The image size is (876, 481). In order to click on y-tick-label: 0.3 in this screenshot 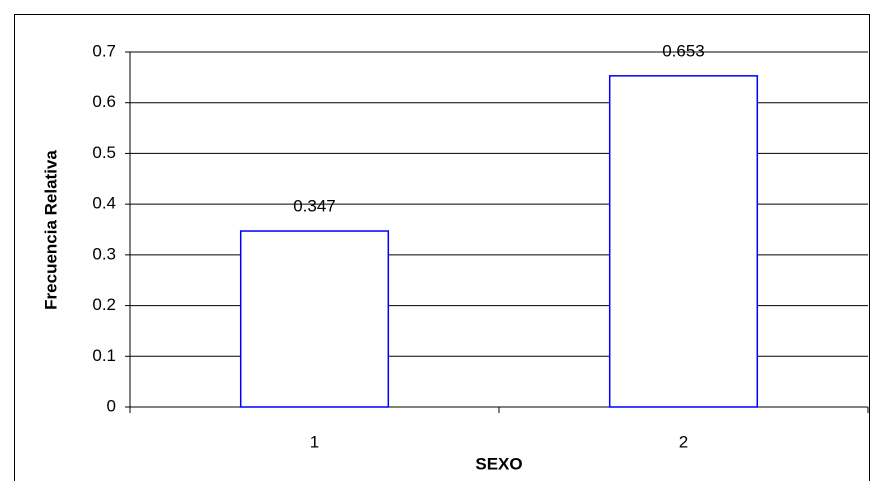, I will do `click(104, 253)`.